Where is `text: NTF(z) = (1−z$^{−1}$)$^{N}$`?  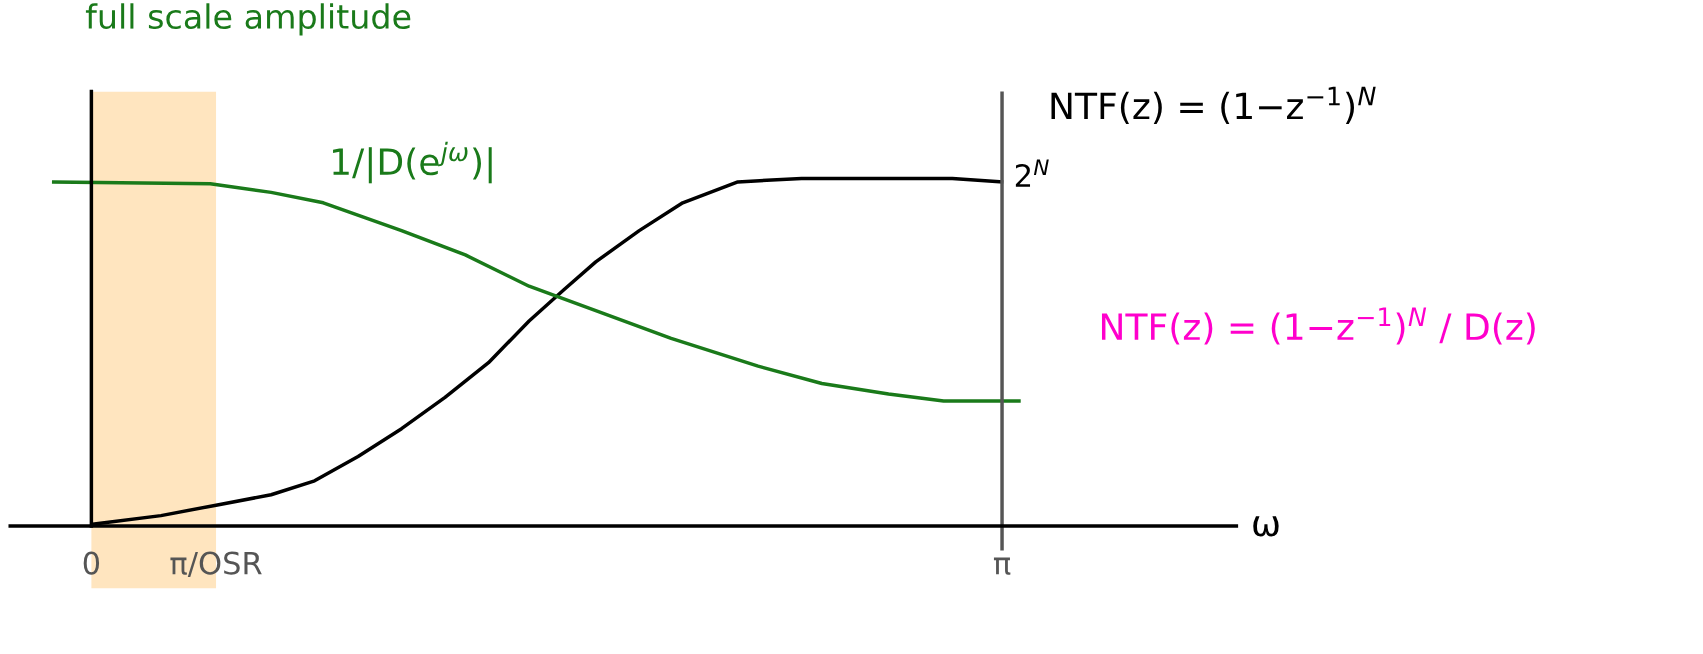 text: NTF(z) = (1−z$^{−1}$)$^{N}$ is located at coordinates (1213, 105).